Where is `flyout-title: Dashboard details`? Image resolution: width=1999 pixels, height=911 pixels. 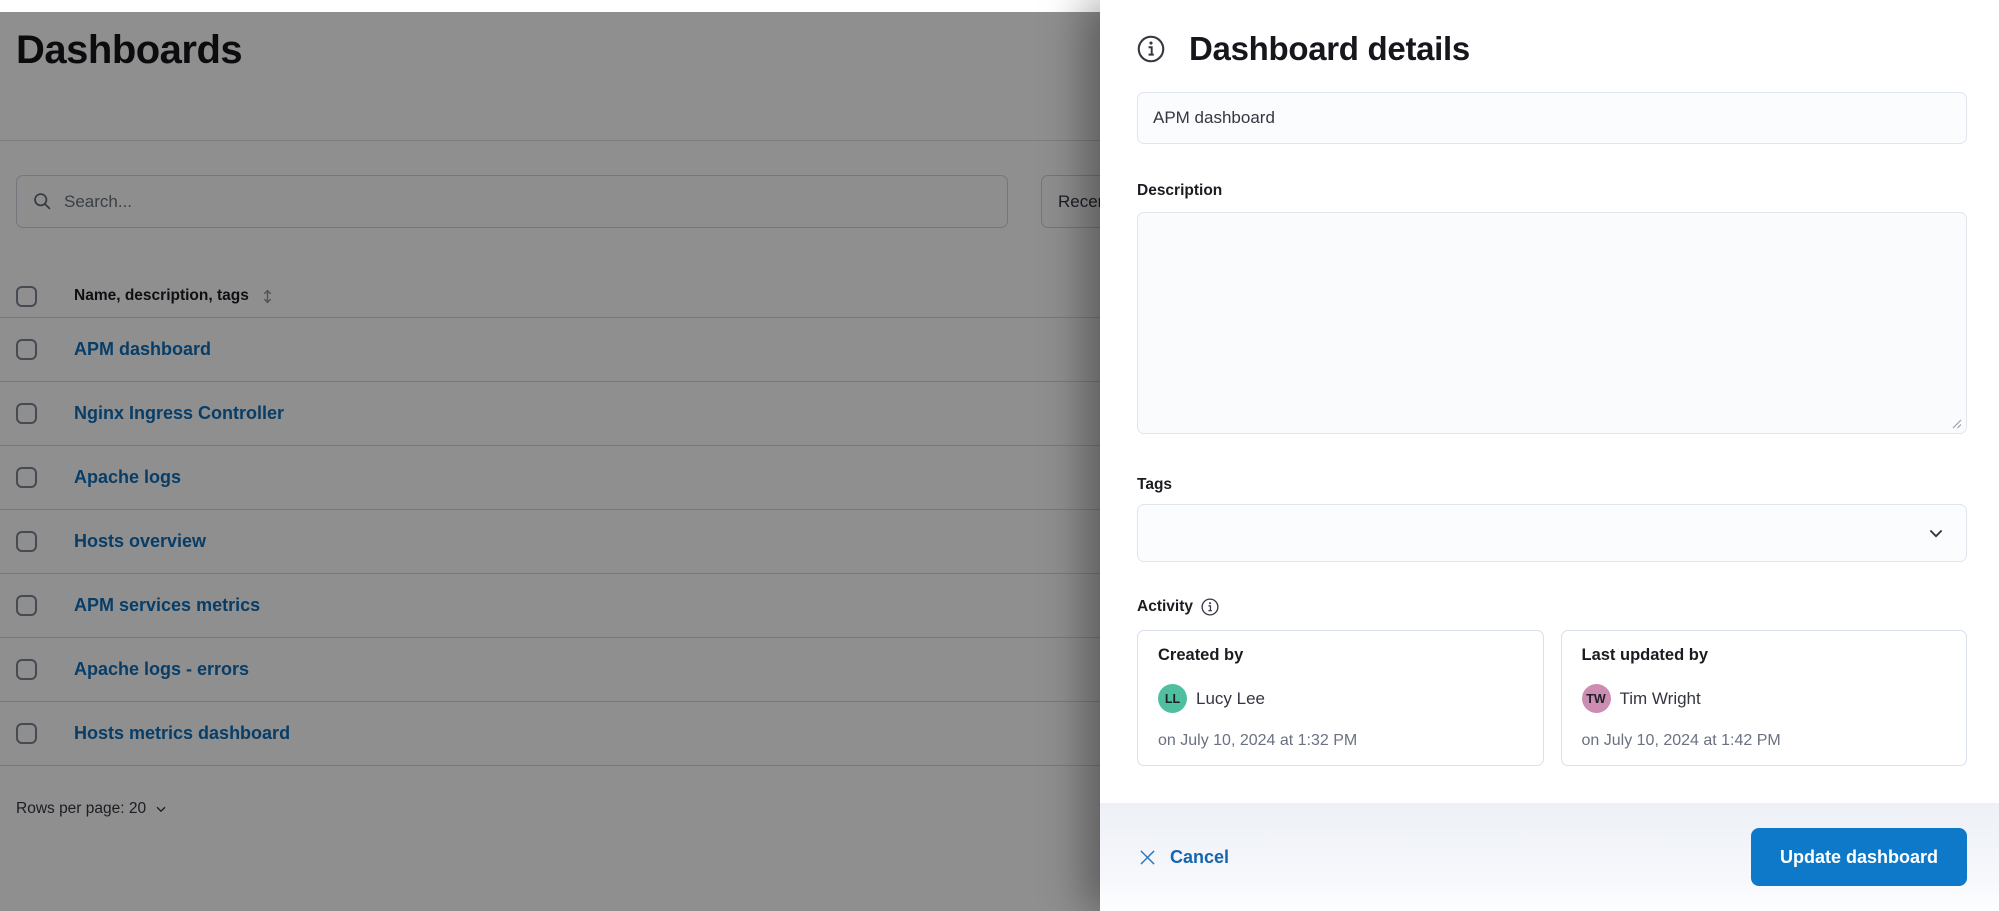 flyout-title: Dashboard details is located at coordinates (1329, 48).